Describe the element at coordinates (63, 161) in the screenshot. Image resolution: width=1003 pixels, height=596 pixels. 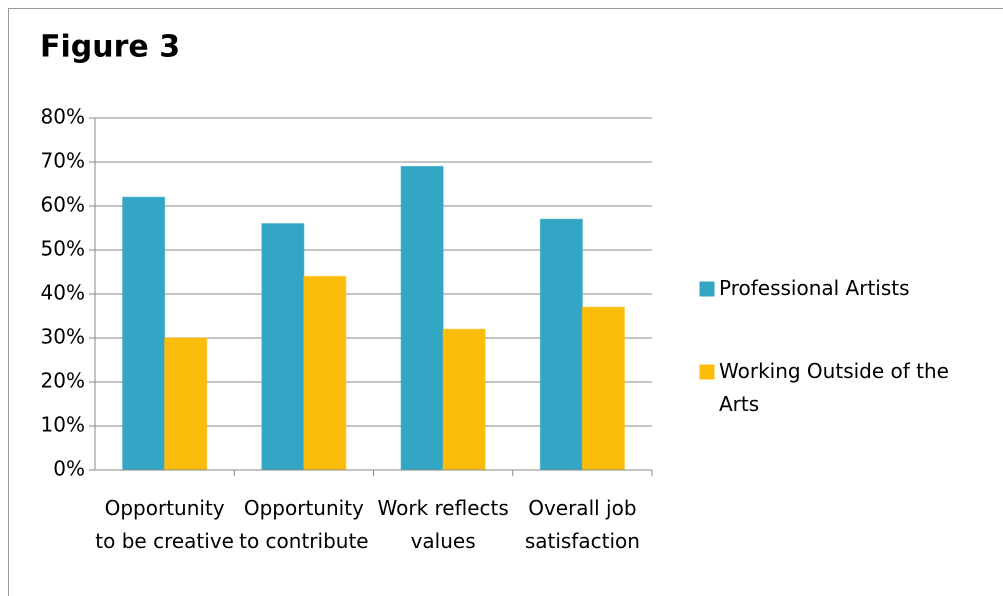
I see `y-tick-label: 70%` at that location.